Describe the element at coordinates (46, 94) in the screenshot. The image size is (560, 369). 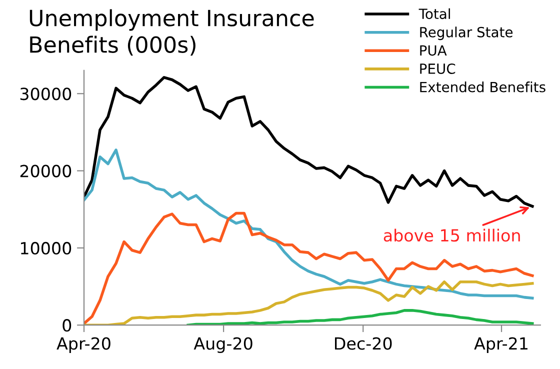
I see `y-tick-label: 30000` at that location.